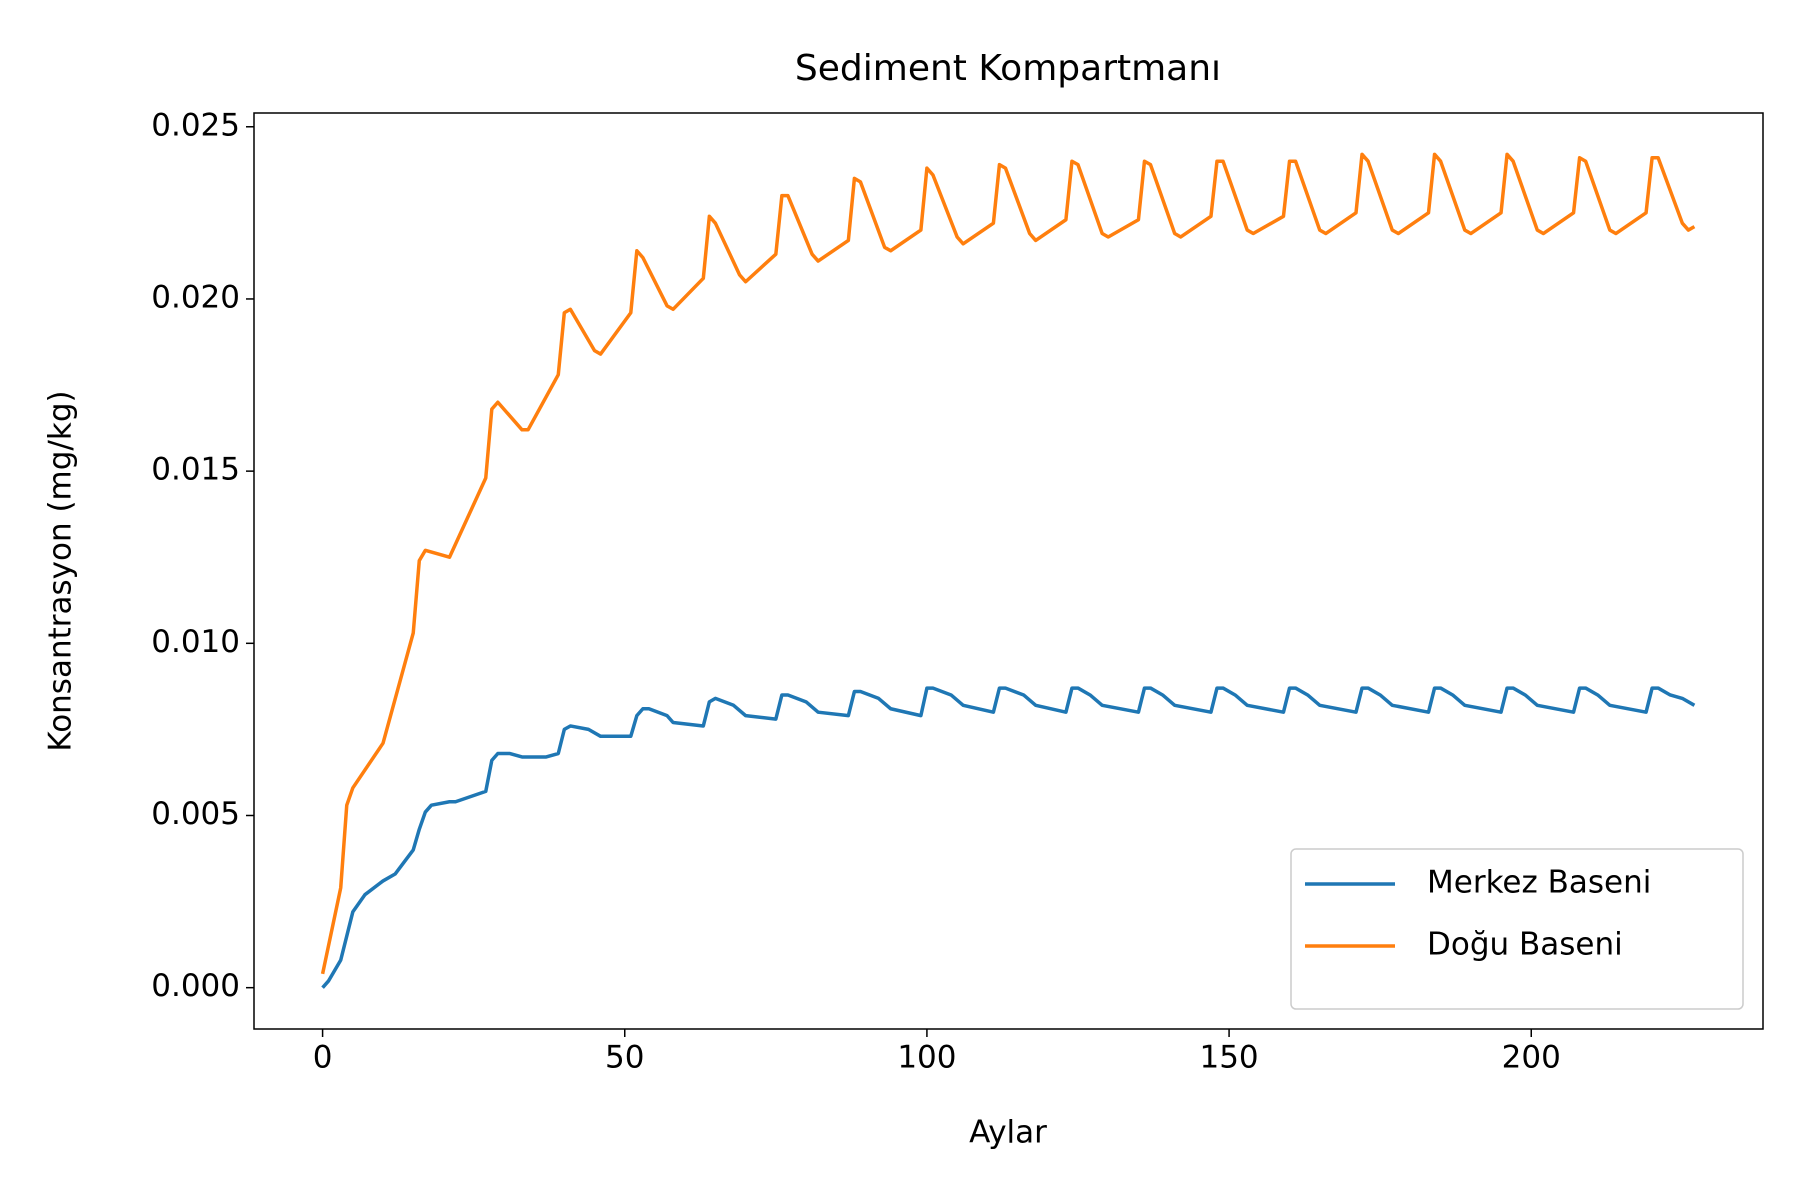  I want to click on x-tick-label: 200, so click(1531, 1058).